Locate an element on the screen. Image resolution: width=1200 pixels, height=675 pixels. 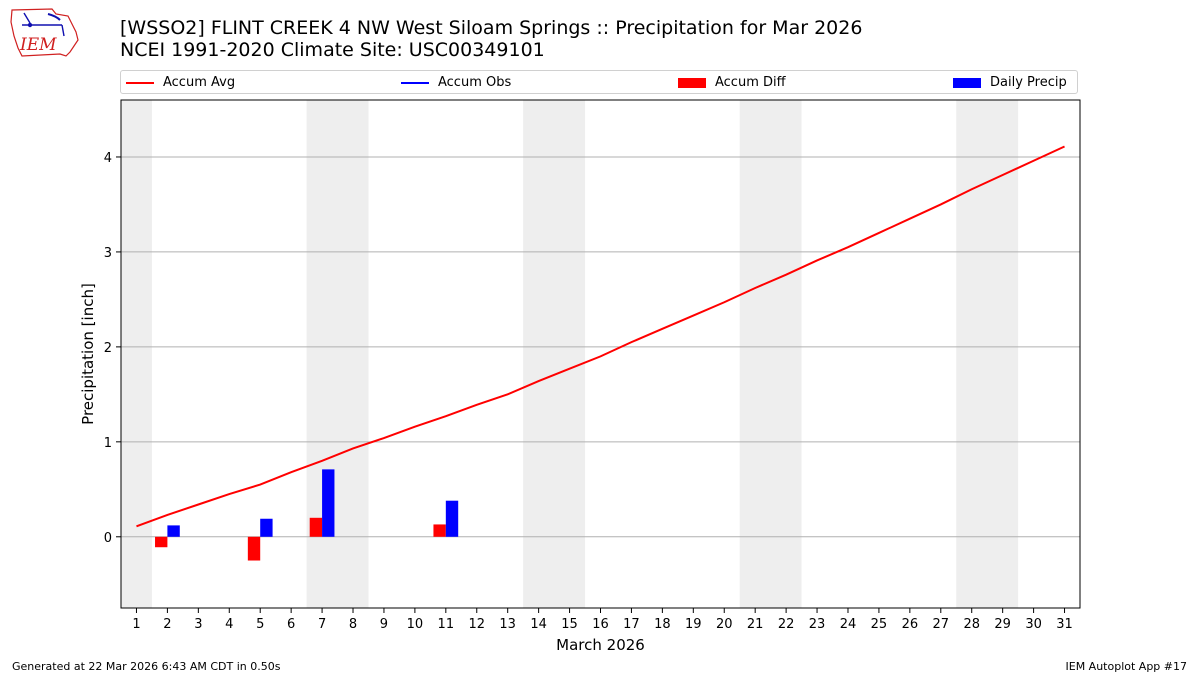
legend-label: Accum Avg is located at coordinates (199, 82).